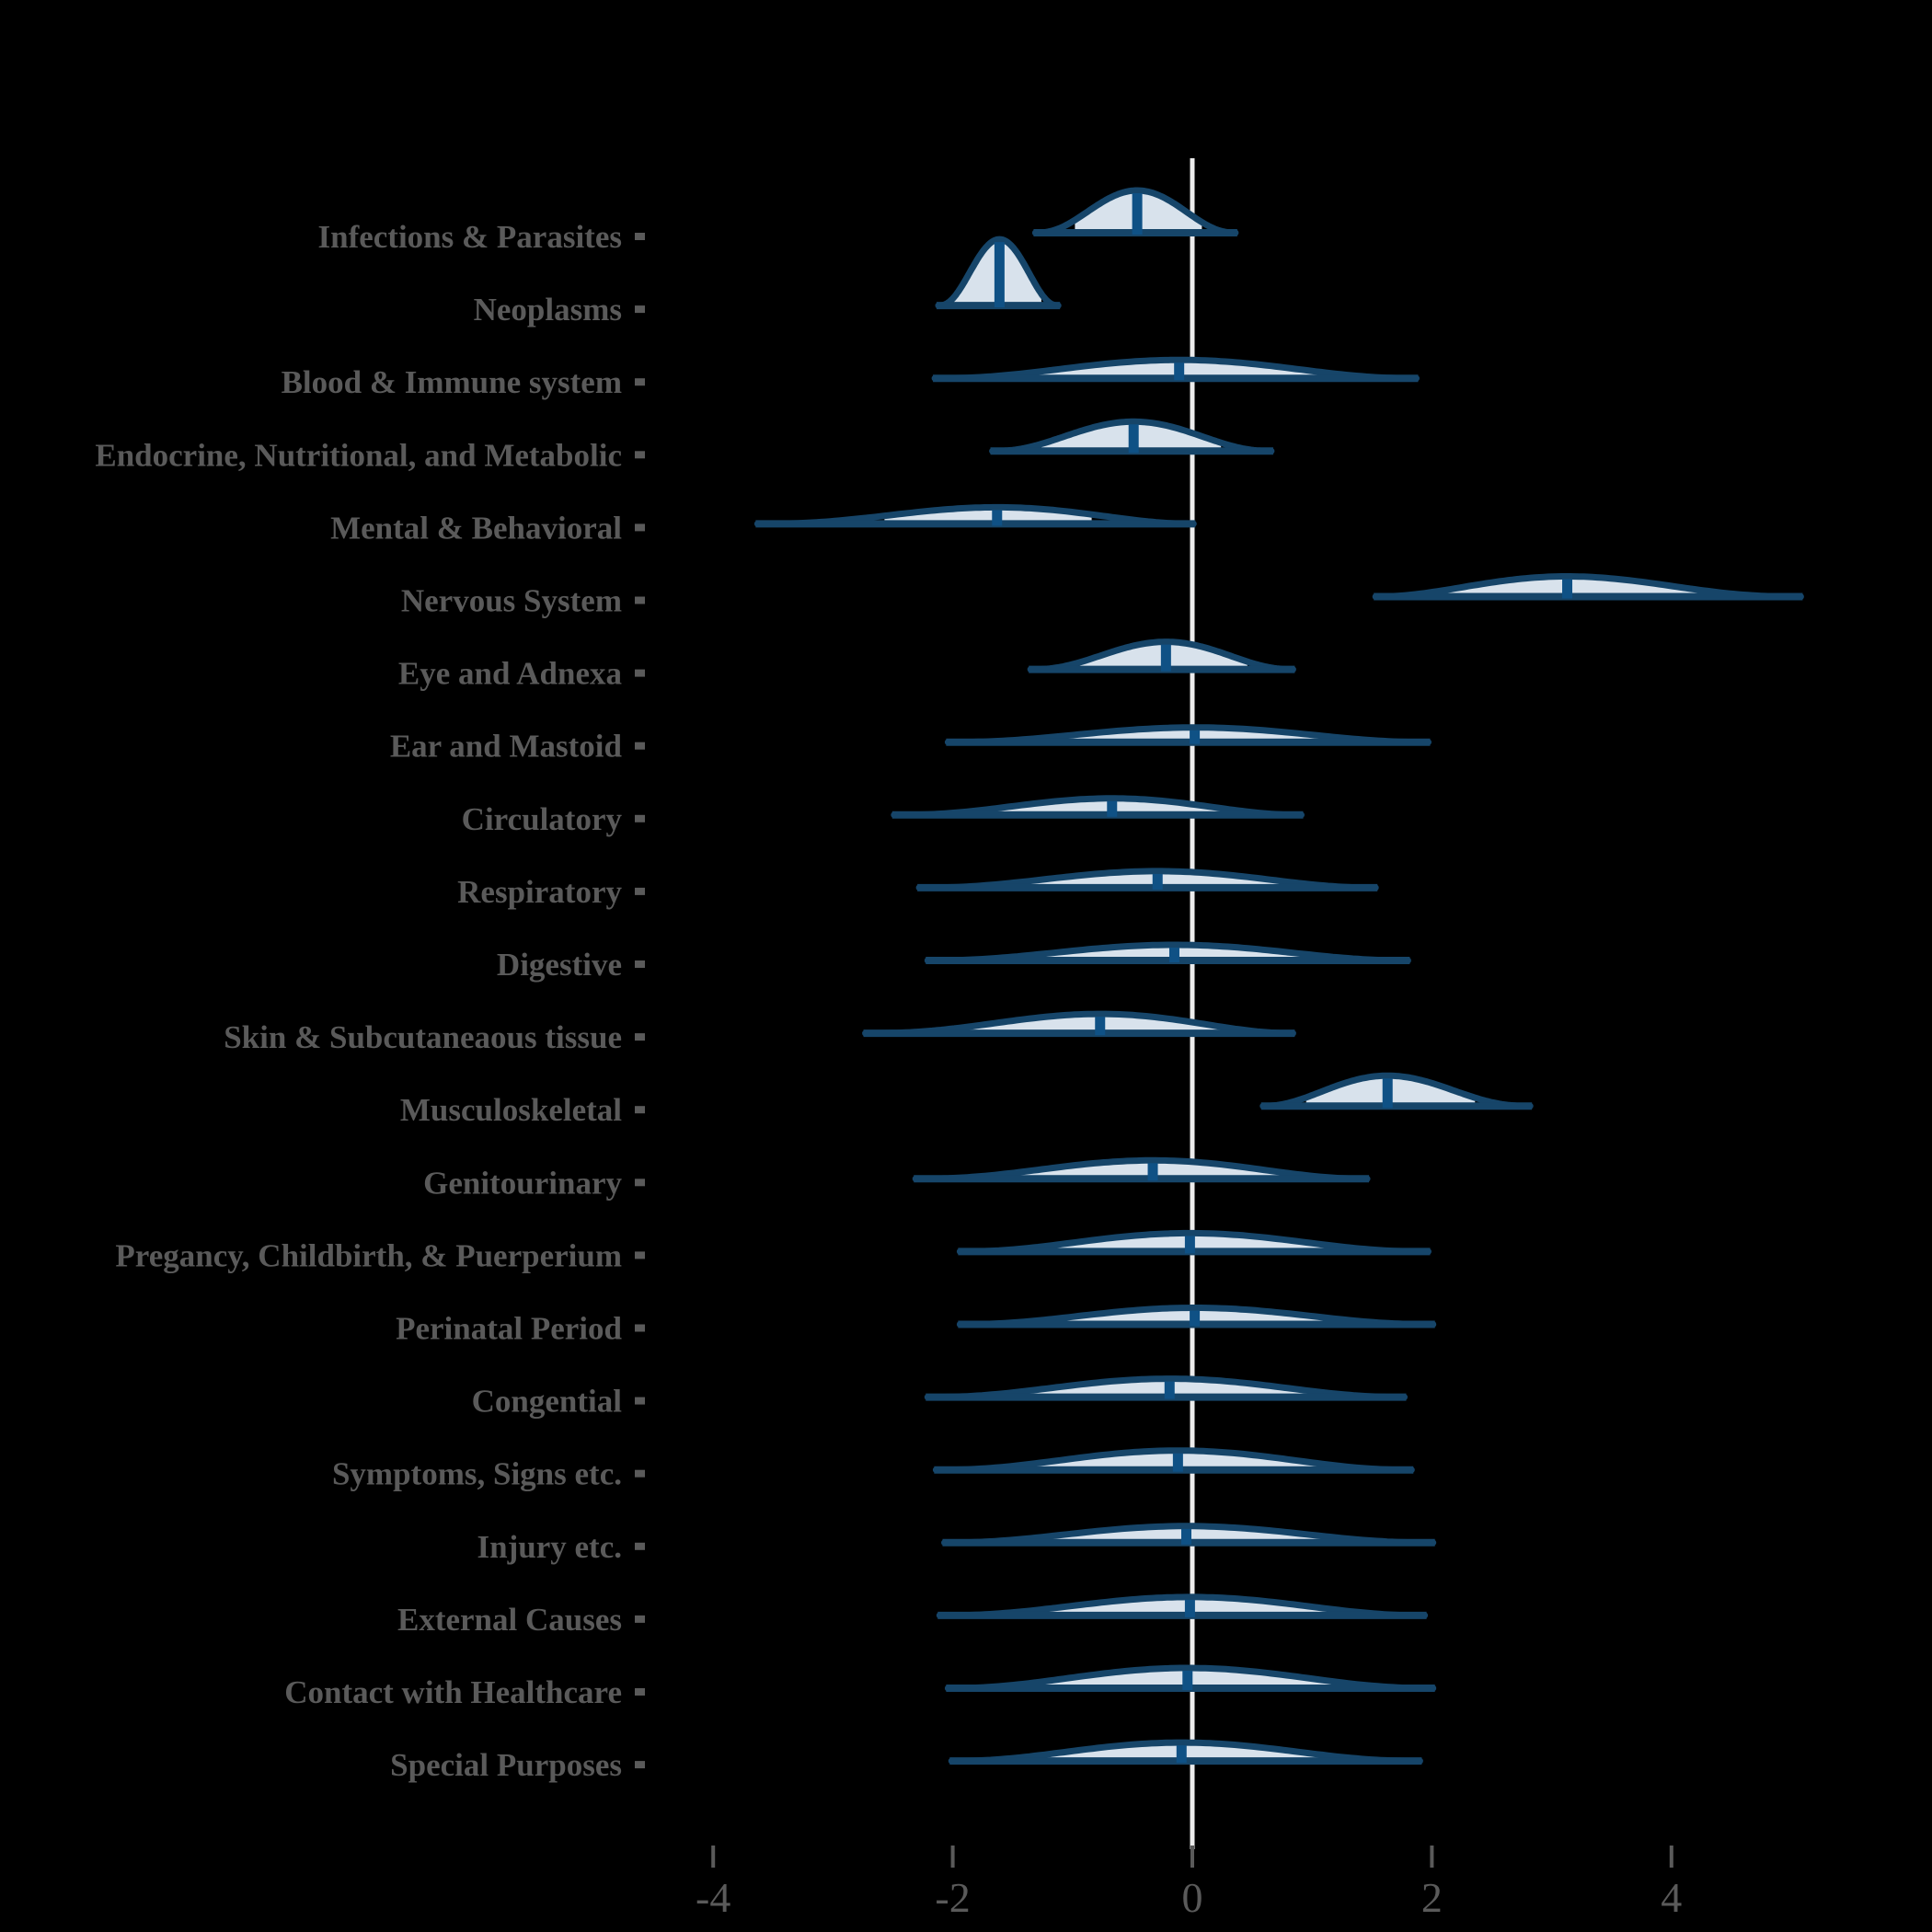  What do you see at coordinates (509, 1329) in the screenshot?
I see `category-label: Perinatal Period` at bounding box center [509, 1329].